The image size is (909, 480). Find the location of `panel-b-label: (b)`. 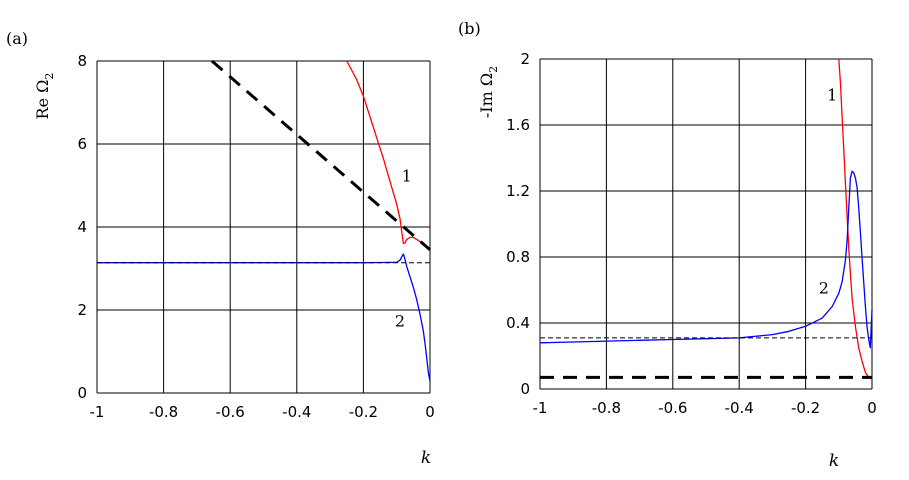

panel-b-label: (b) is located at coordinates (469, 28).